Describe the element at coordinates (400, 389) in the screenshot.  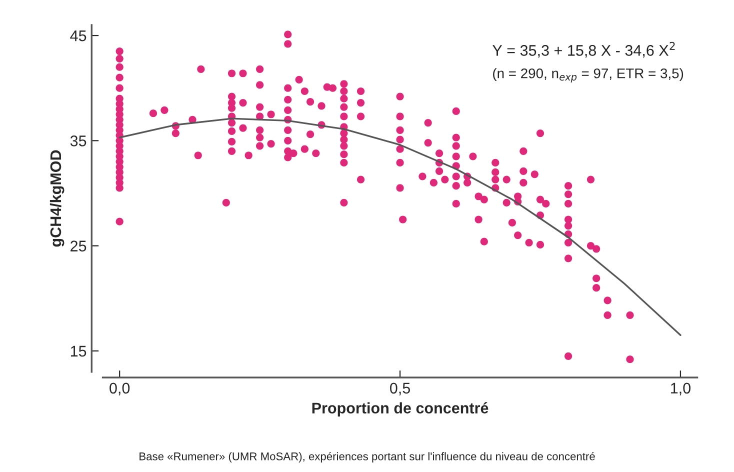
I see `x-tick-label: 0,5` at that location.